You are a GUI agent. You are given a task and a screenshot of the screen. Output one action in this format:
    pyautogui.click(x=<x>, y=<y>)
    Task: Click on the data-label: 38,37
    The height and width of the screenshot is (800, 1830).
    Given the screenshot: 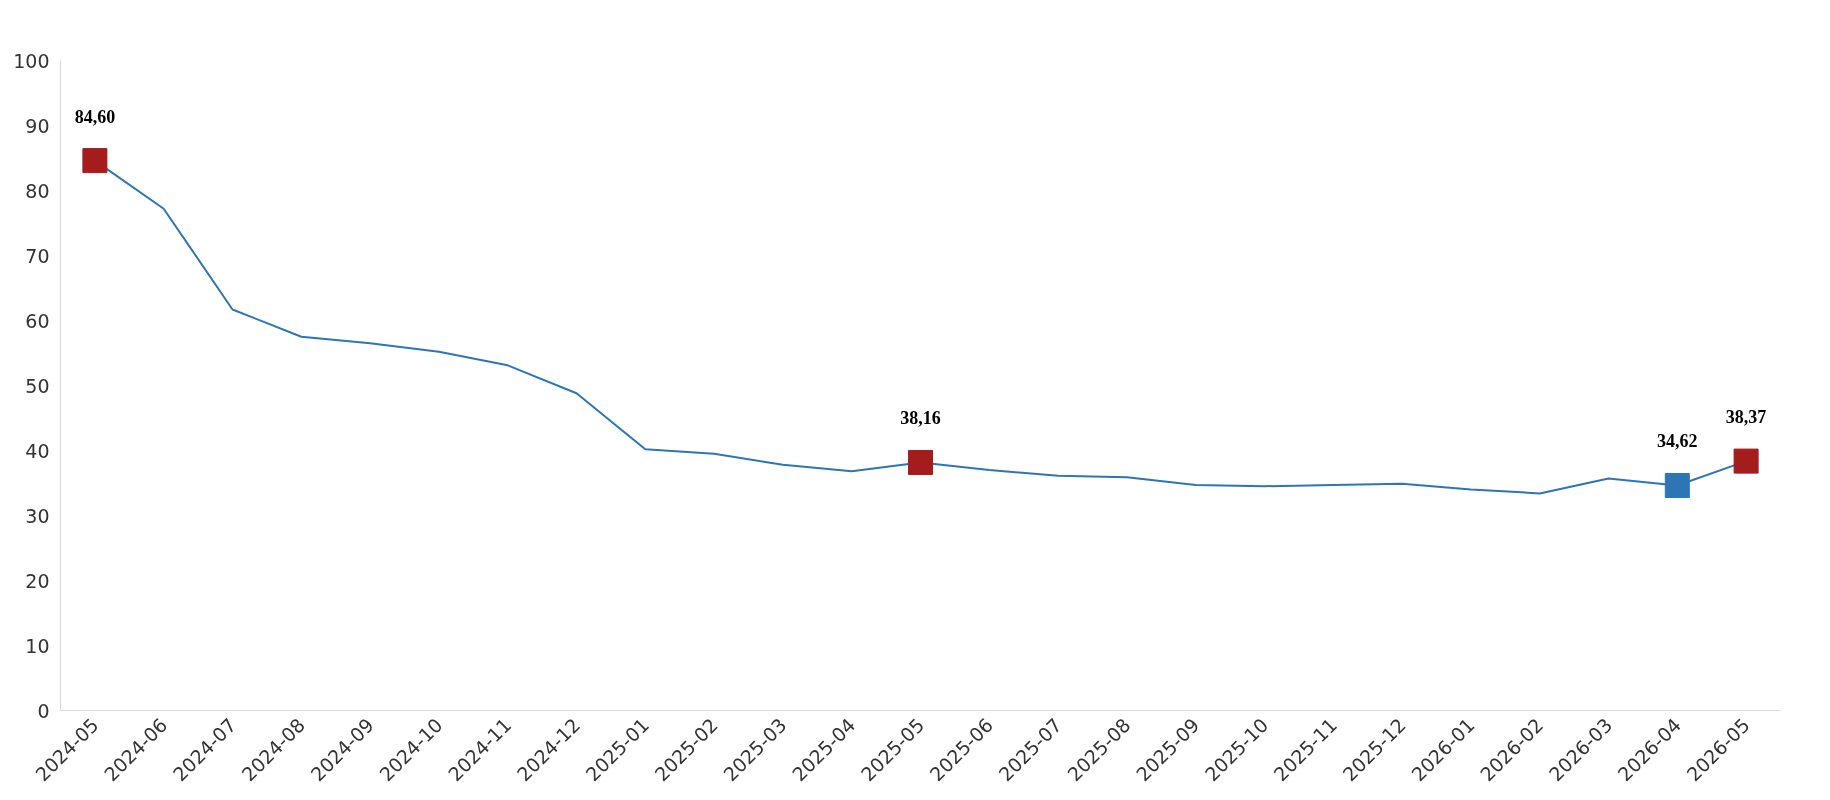 What is the action you would take?
    pyautogui.click(x=1746, y=417)
    